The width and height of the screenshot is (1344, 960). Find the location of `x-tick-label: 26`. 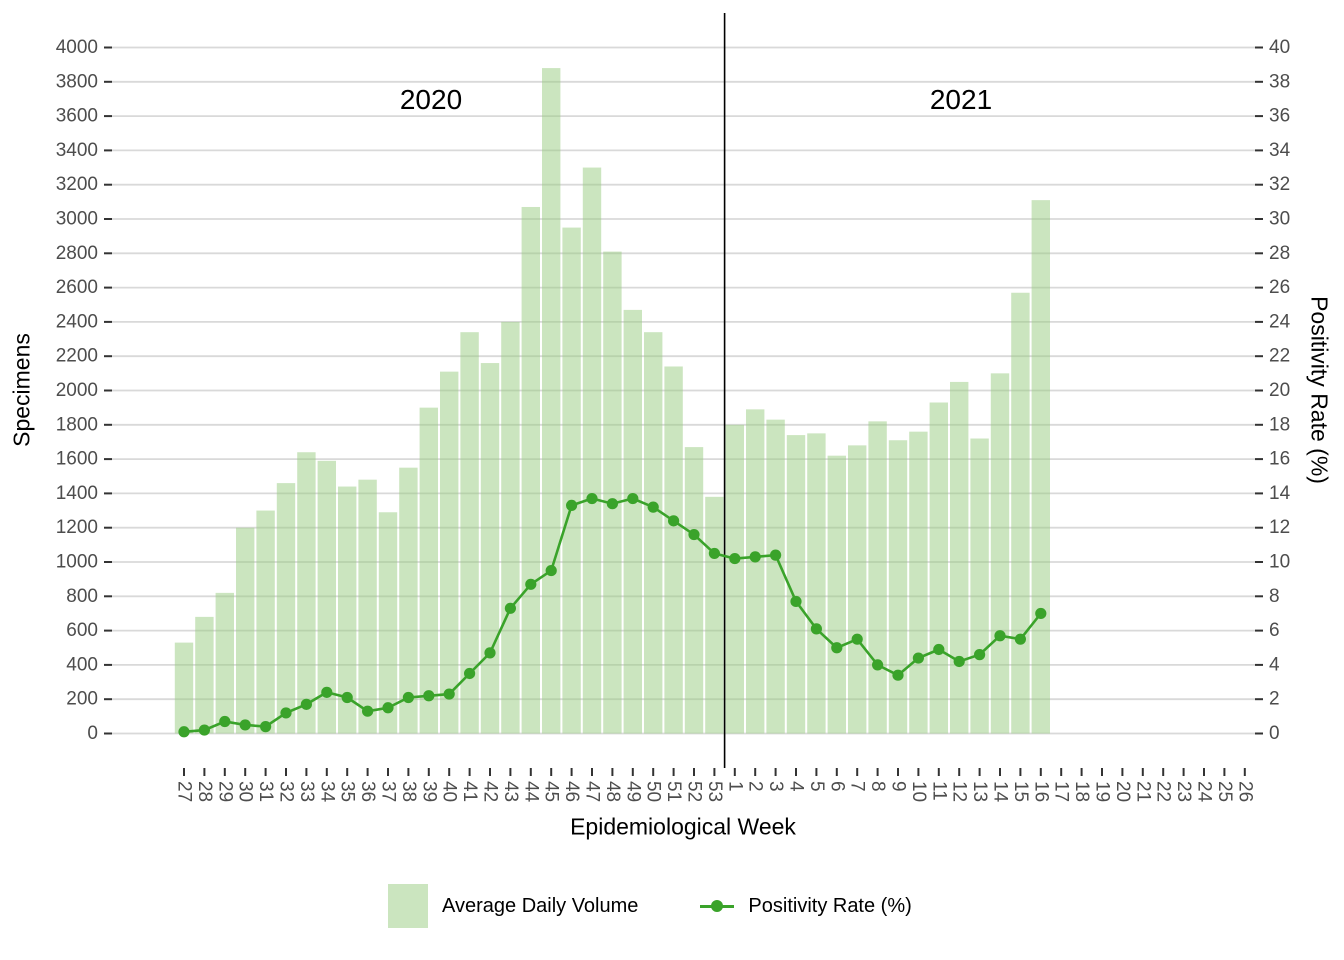

x-tick-label: 26 is located at coordinates (1244, 791).